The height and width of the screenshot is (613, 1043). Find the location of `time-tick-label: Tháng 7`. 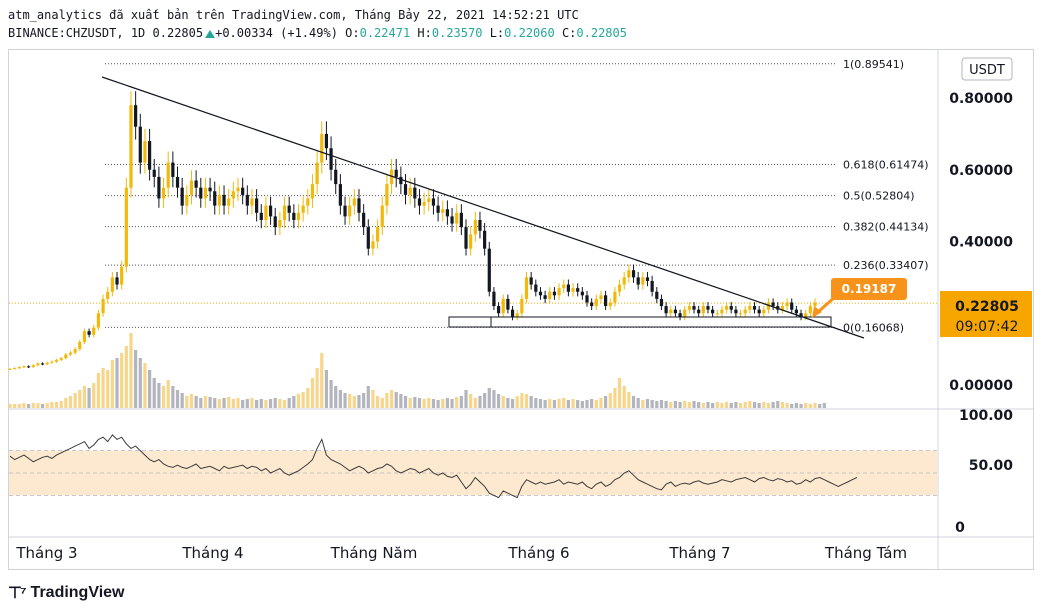

time-tick-label: Tháng 7 is located at coordinates (699, 553).